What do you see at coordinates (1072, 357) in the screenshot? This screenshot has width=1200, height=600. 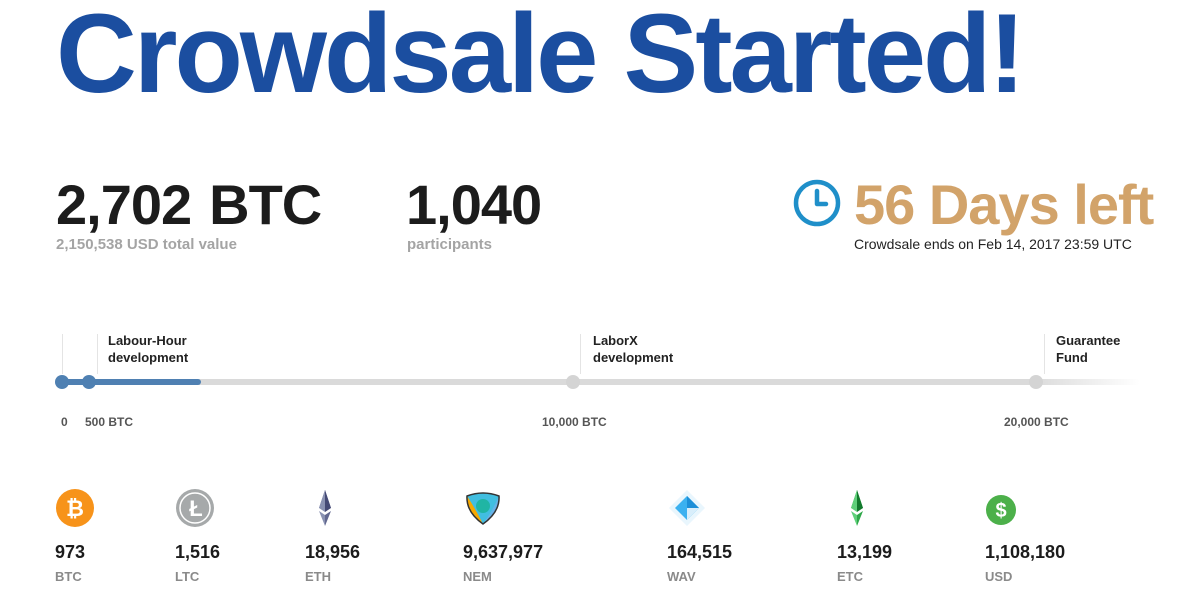 I see `milestone-label-line: Fund` at bounding box center [1072, 357].